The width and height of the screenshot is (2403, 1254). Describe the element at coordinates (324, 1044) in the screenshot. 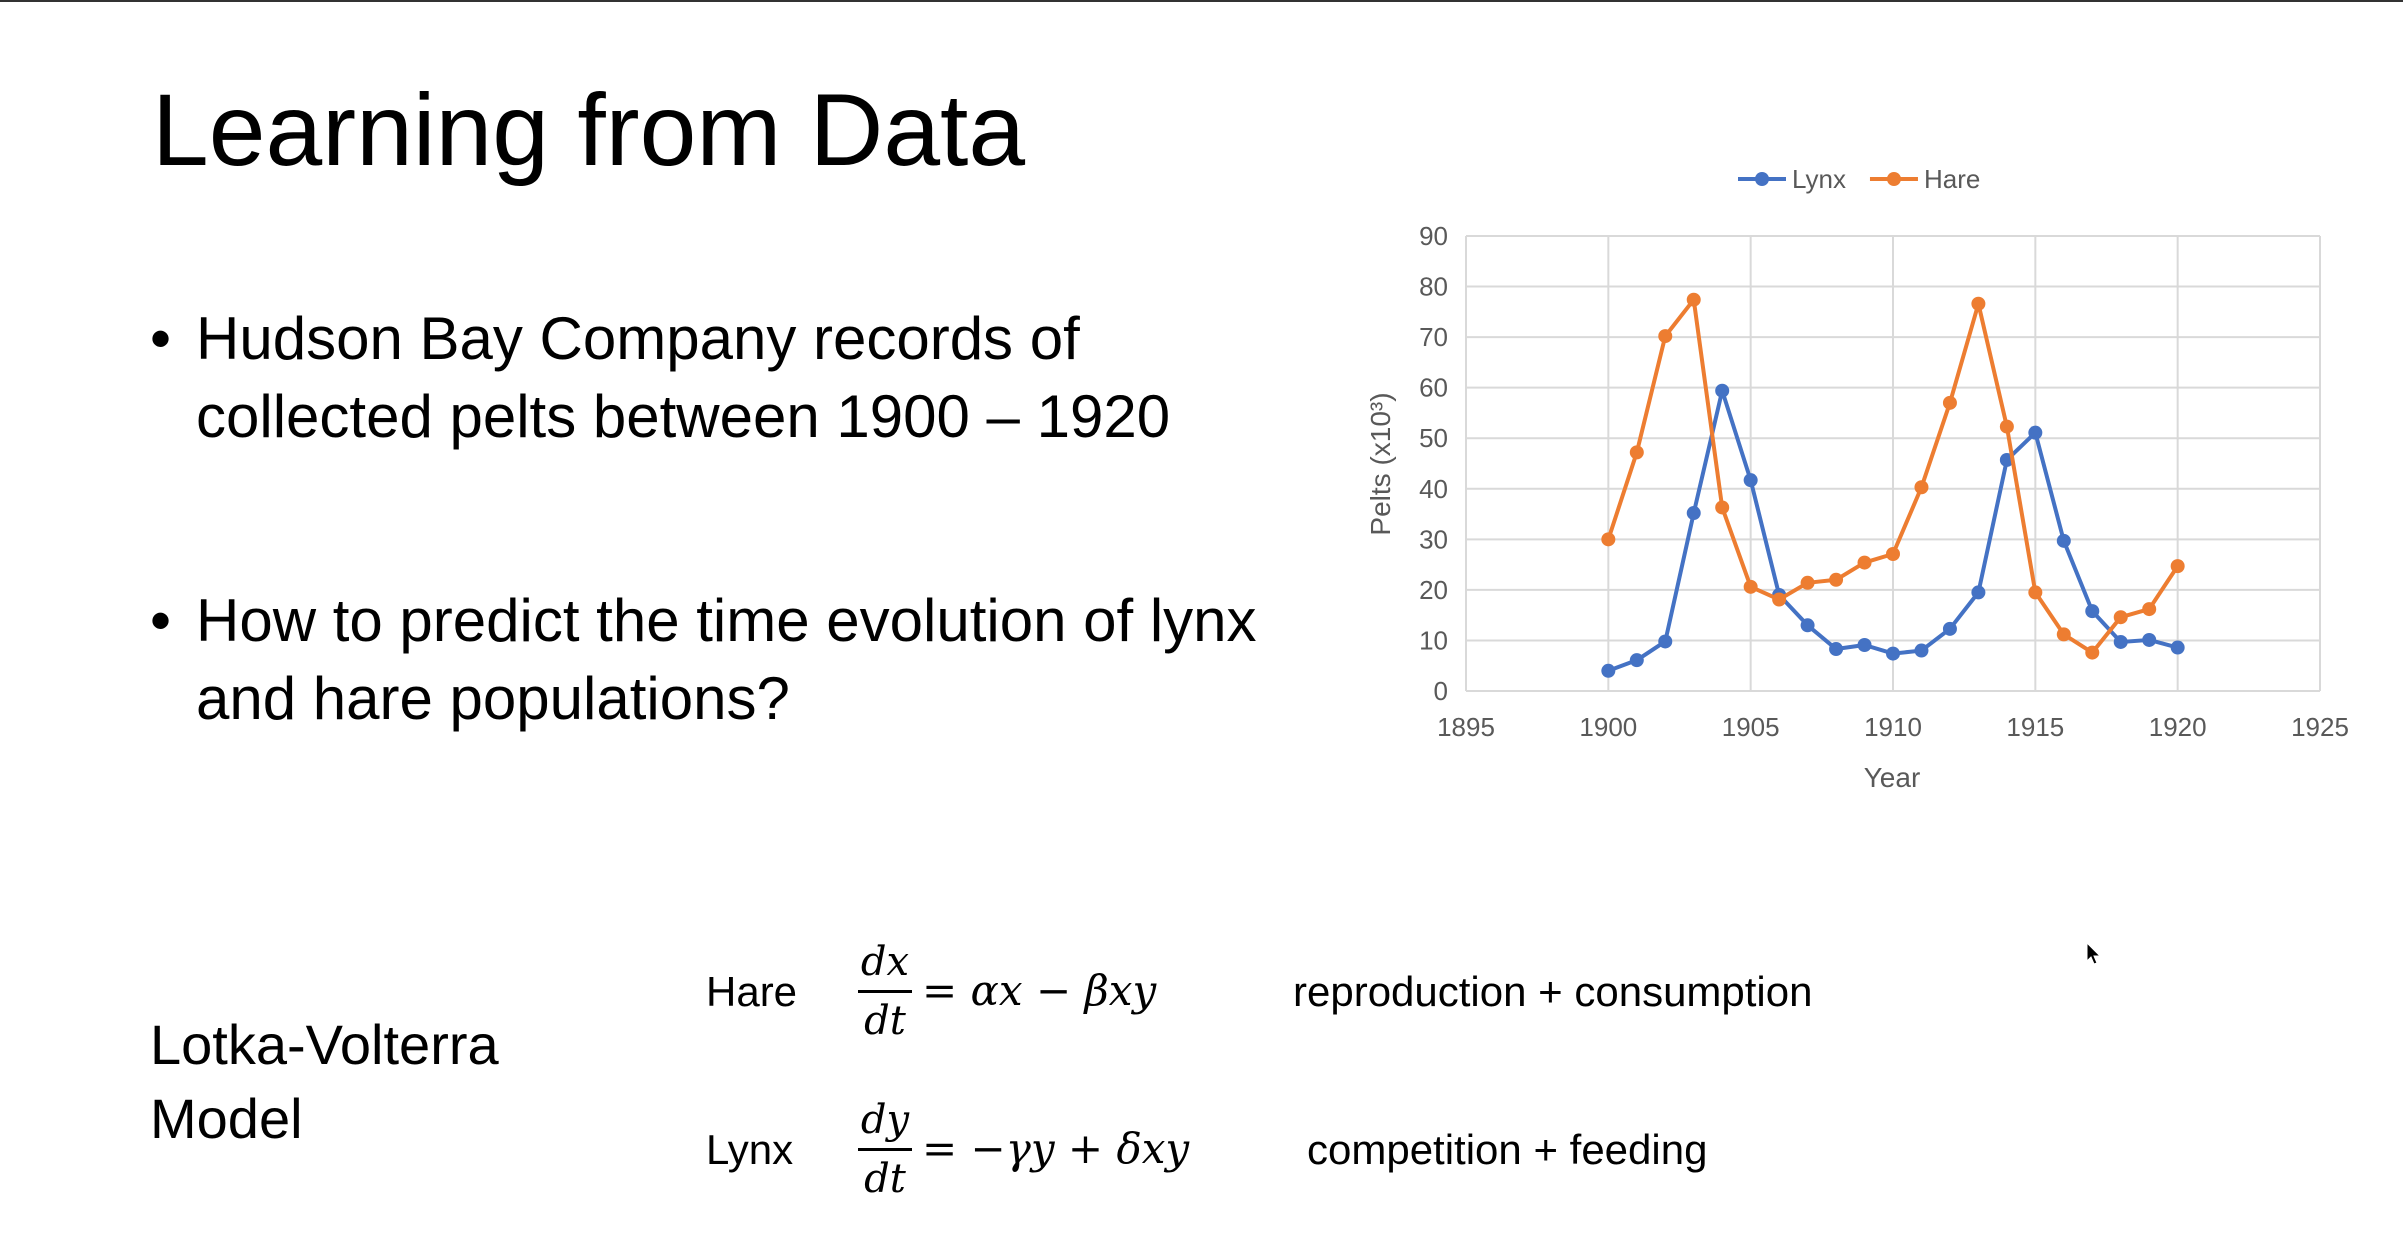

I see `model-label-line1: Lotka-Volterra` at that location.